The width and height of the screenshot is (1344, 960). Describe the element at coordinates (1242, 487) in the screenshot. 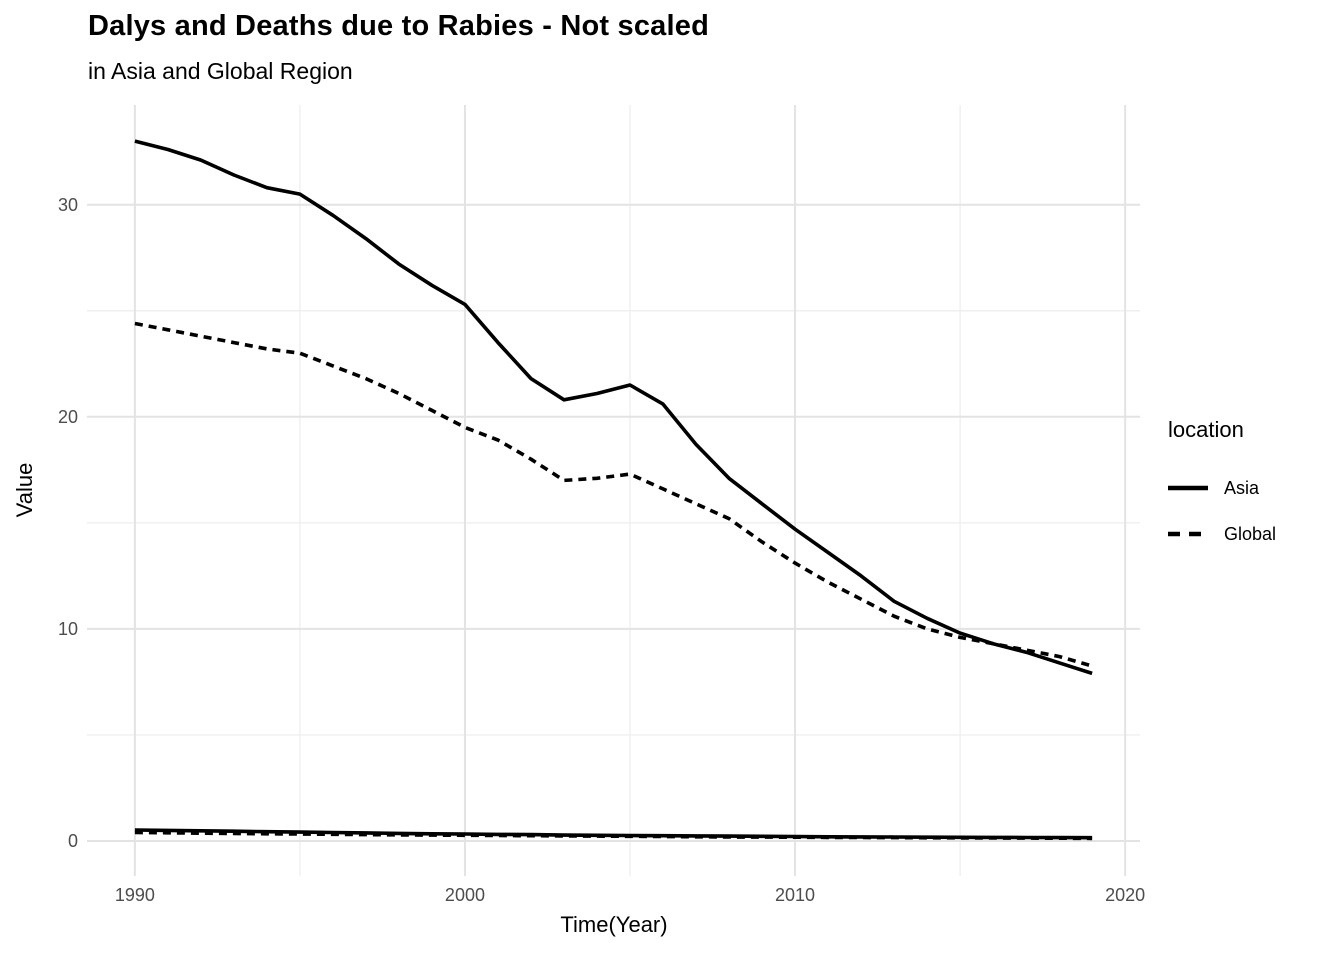

I see `legend-label: Asia` at that location.